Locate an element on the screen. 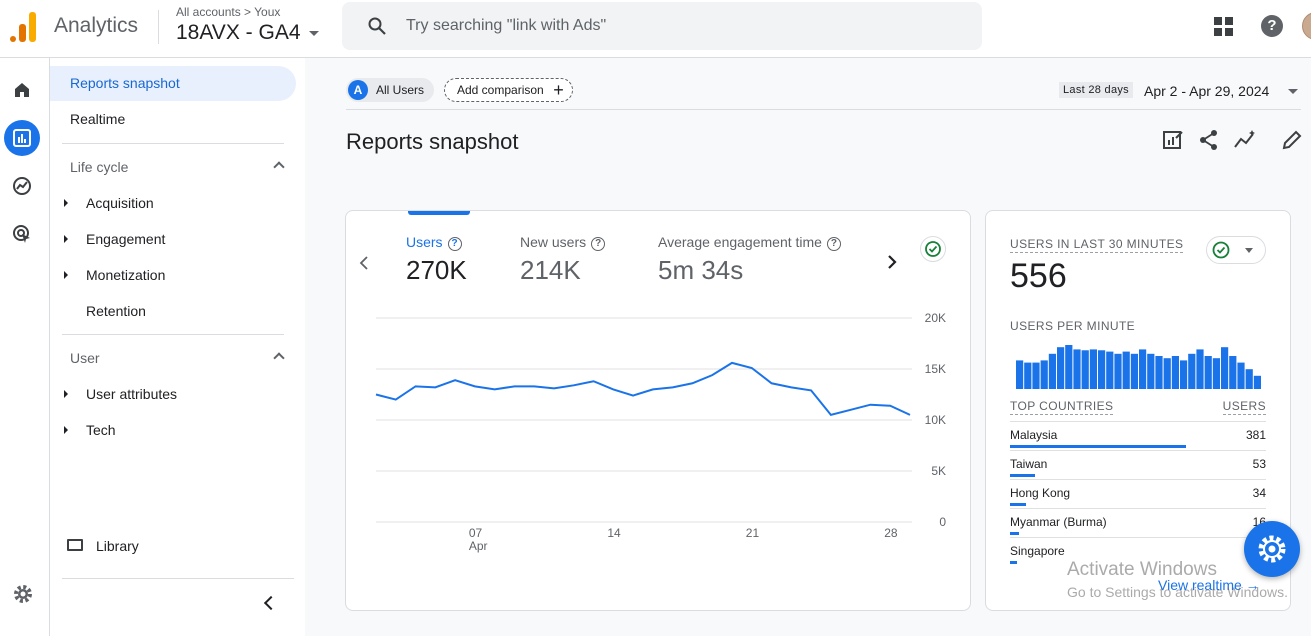 Image resolution: width=1311 pixels, height=636 pixels. segment-badge: A is located at coordinates (358, 90).